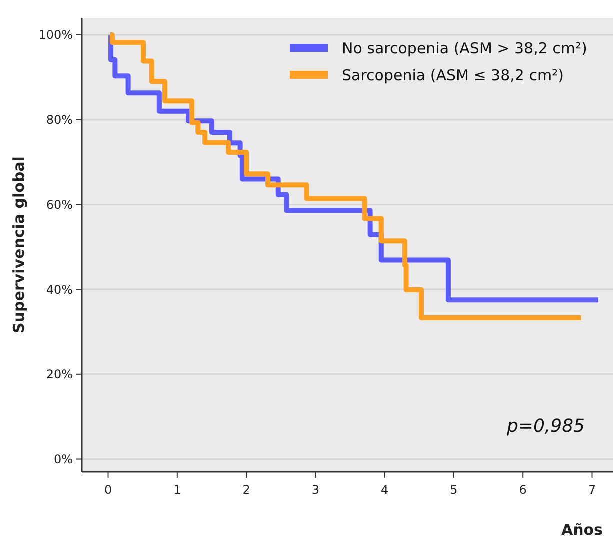 The height and width of the screenshot is (547, 613). Describe the element at coordinates (59, 375) in the screenshot. I see `y-tick-label: 20%` at that location.